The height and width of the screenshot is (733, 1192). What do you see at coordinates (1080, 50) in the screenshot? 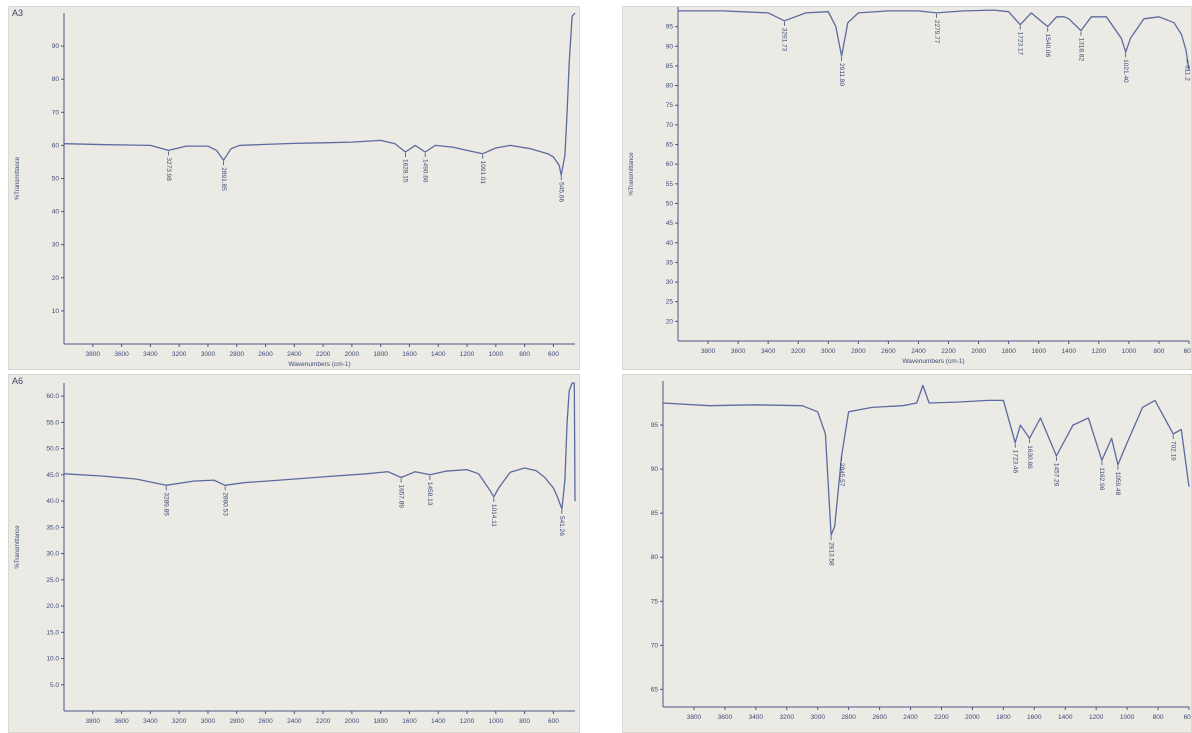
I see `peak-label: 1318.82` at bounding box center [1080, 50].